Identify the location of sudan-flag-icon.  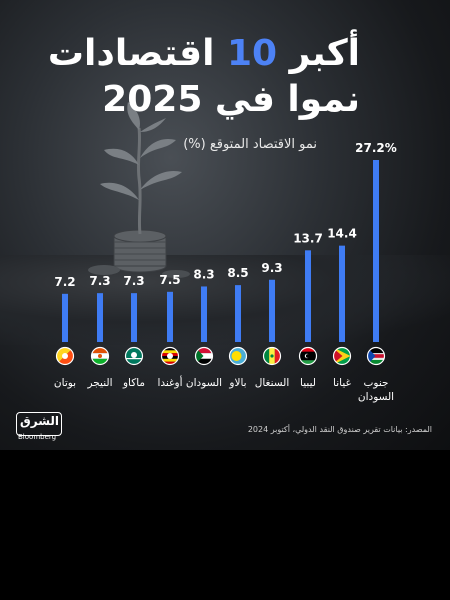
(204, 356).